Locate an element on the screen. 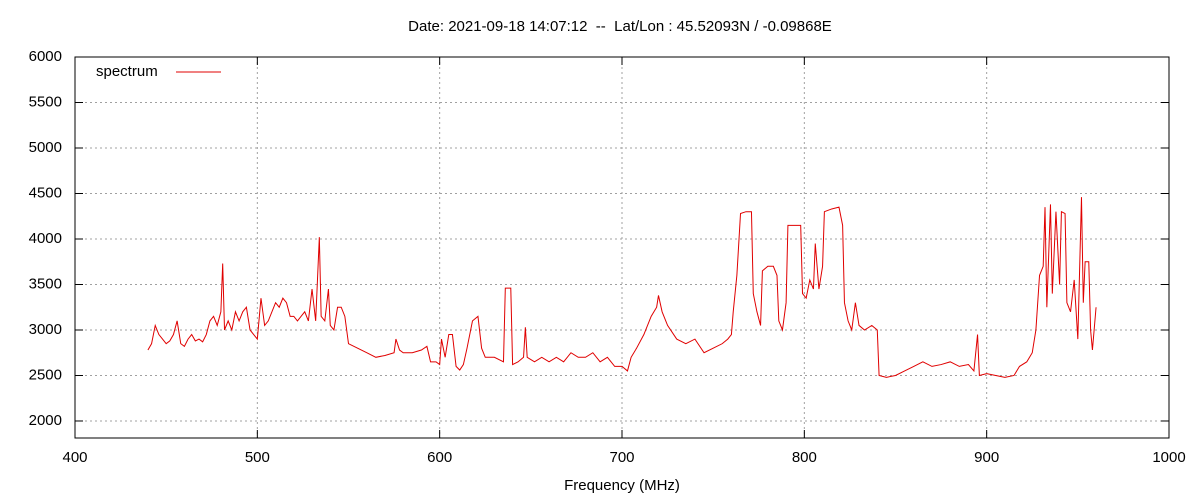 The image size is (1200, 500). y-tick-label: 6000 is located at coordinates (45, 56).